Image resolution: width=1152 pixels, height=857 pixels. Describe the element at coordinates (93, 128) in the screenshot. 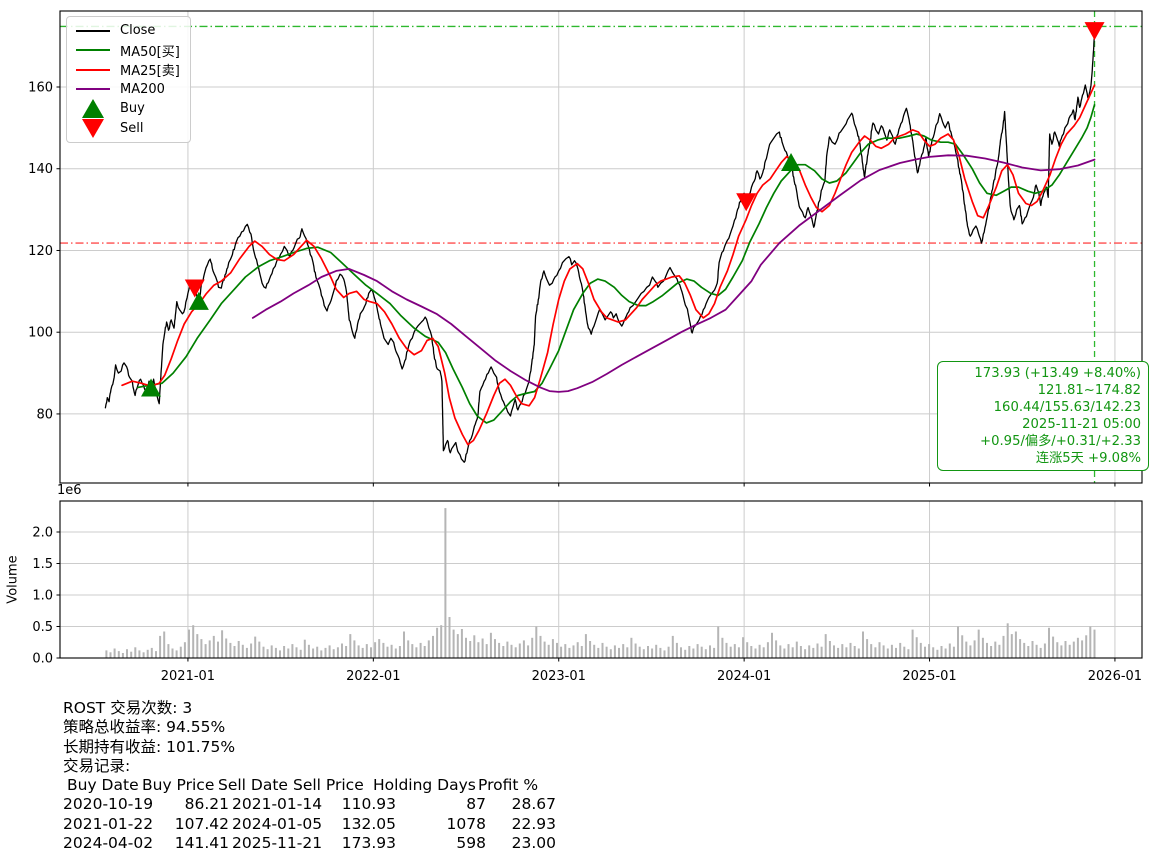

I see `sell-triangle-icon` at that location.